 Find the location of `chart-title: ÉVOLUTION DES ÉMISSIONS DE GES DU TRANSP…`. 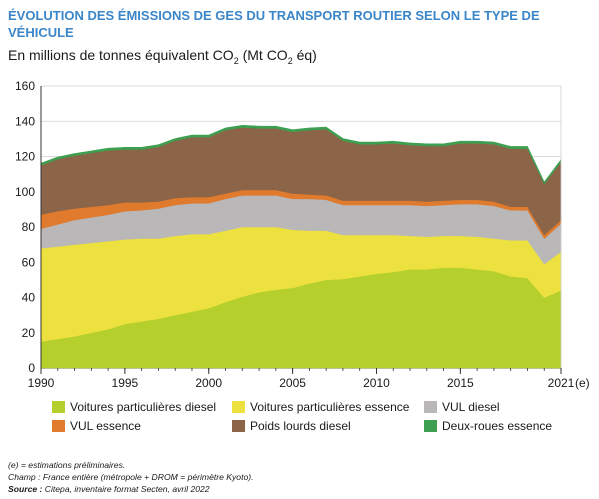

chart-title: ÉVOLUTION DES ÉMISSIONS DE GES DU TRANSP… is located at coordinates (274, 24).